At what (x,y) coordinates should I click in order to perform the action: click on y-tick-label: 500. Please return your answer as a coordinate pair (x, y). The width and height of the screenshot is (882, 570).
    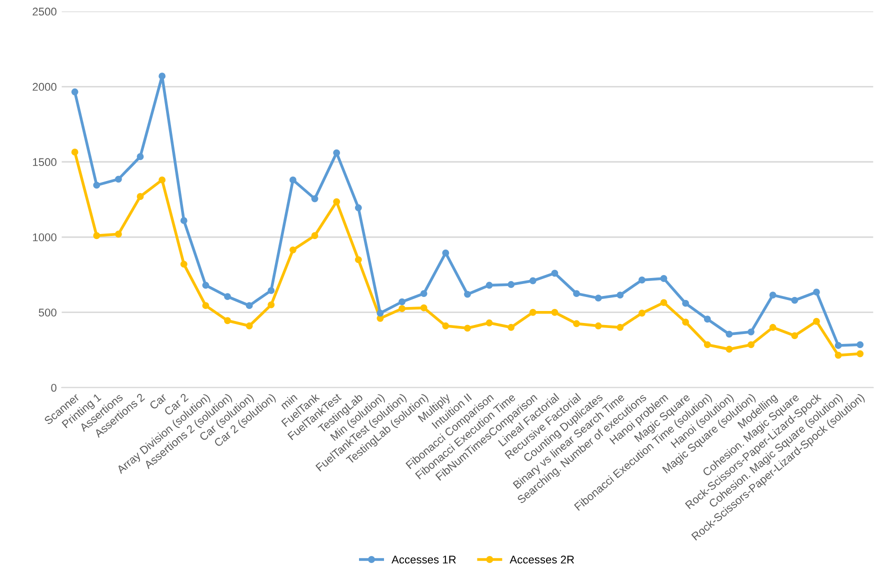
    Looking at the image, I should click on (47, 312).